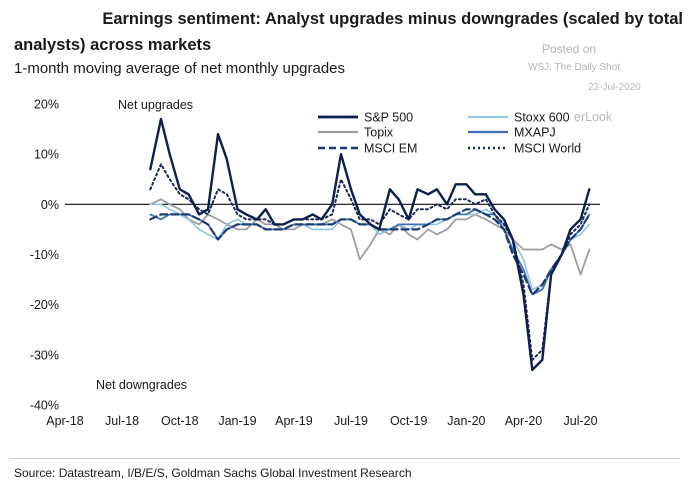 Image resolution: width=695 pixels, height=494 pixels. What do you see at coordinates (542, 118) in the screenshot?
I see `legend-label: Stoxx 600` at bounding box center [542, 118].